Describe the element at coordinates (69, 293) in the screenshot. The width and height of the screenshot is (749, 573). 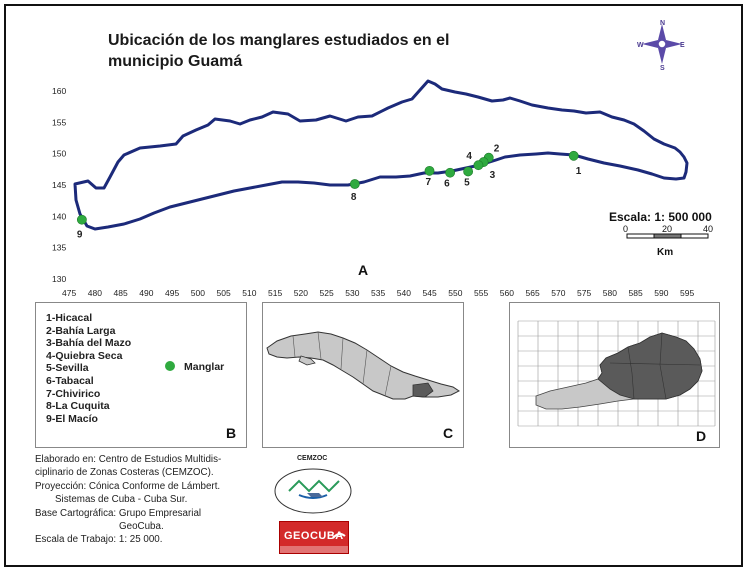
I see `x-tick-label: 475` at that location.